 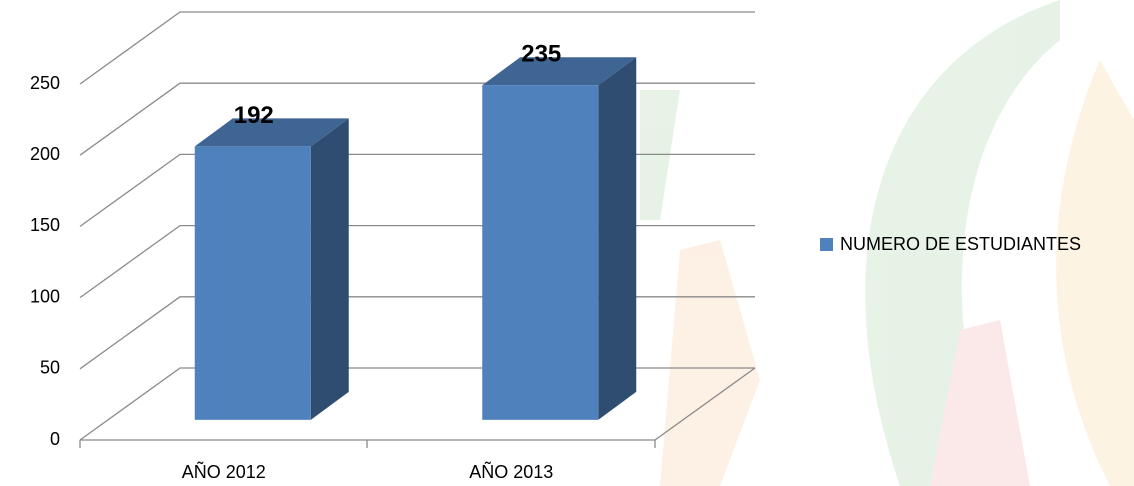 I want to click on y-tick-label: 150, so click(x=45, y=225).